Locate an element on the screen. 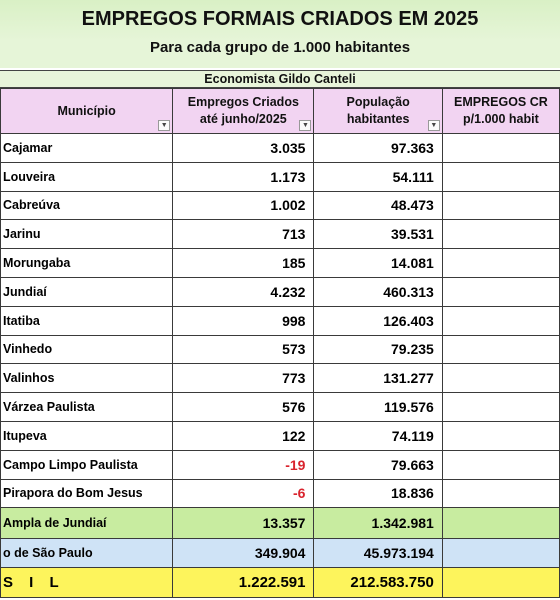 The width and height of the screenshot is (560, 600). total-populacao-cell: 1.342.981 is located at coordinates (378, 523).